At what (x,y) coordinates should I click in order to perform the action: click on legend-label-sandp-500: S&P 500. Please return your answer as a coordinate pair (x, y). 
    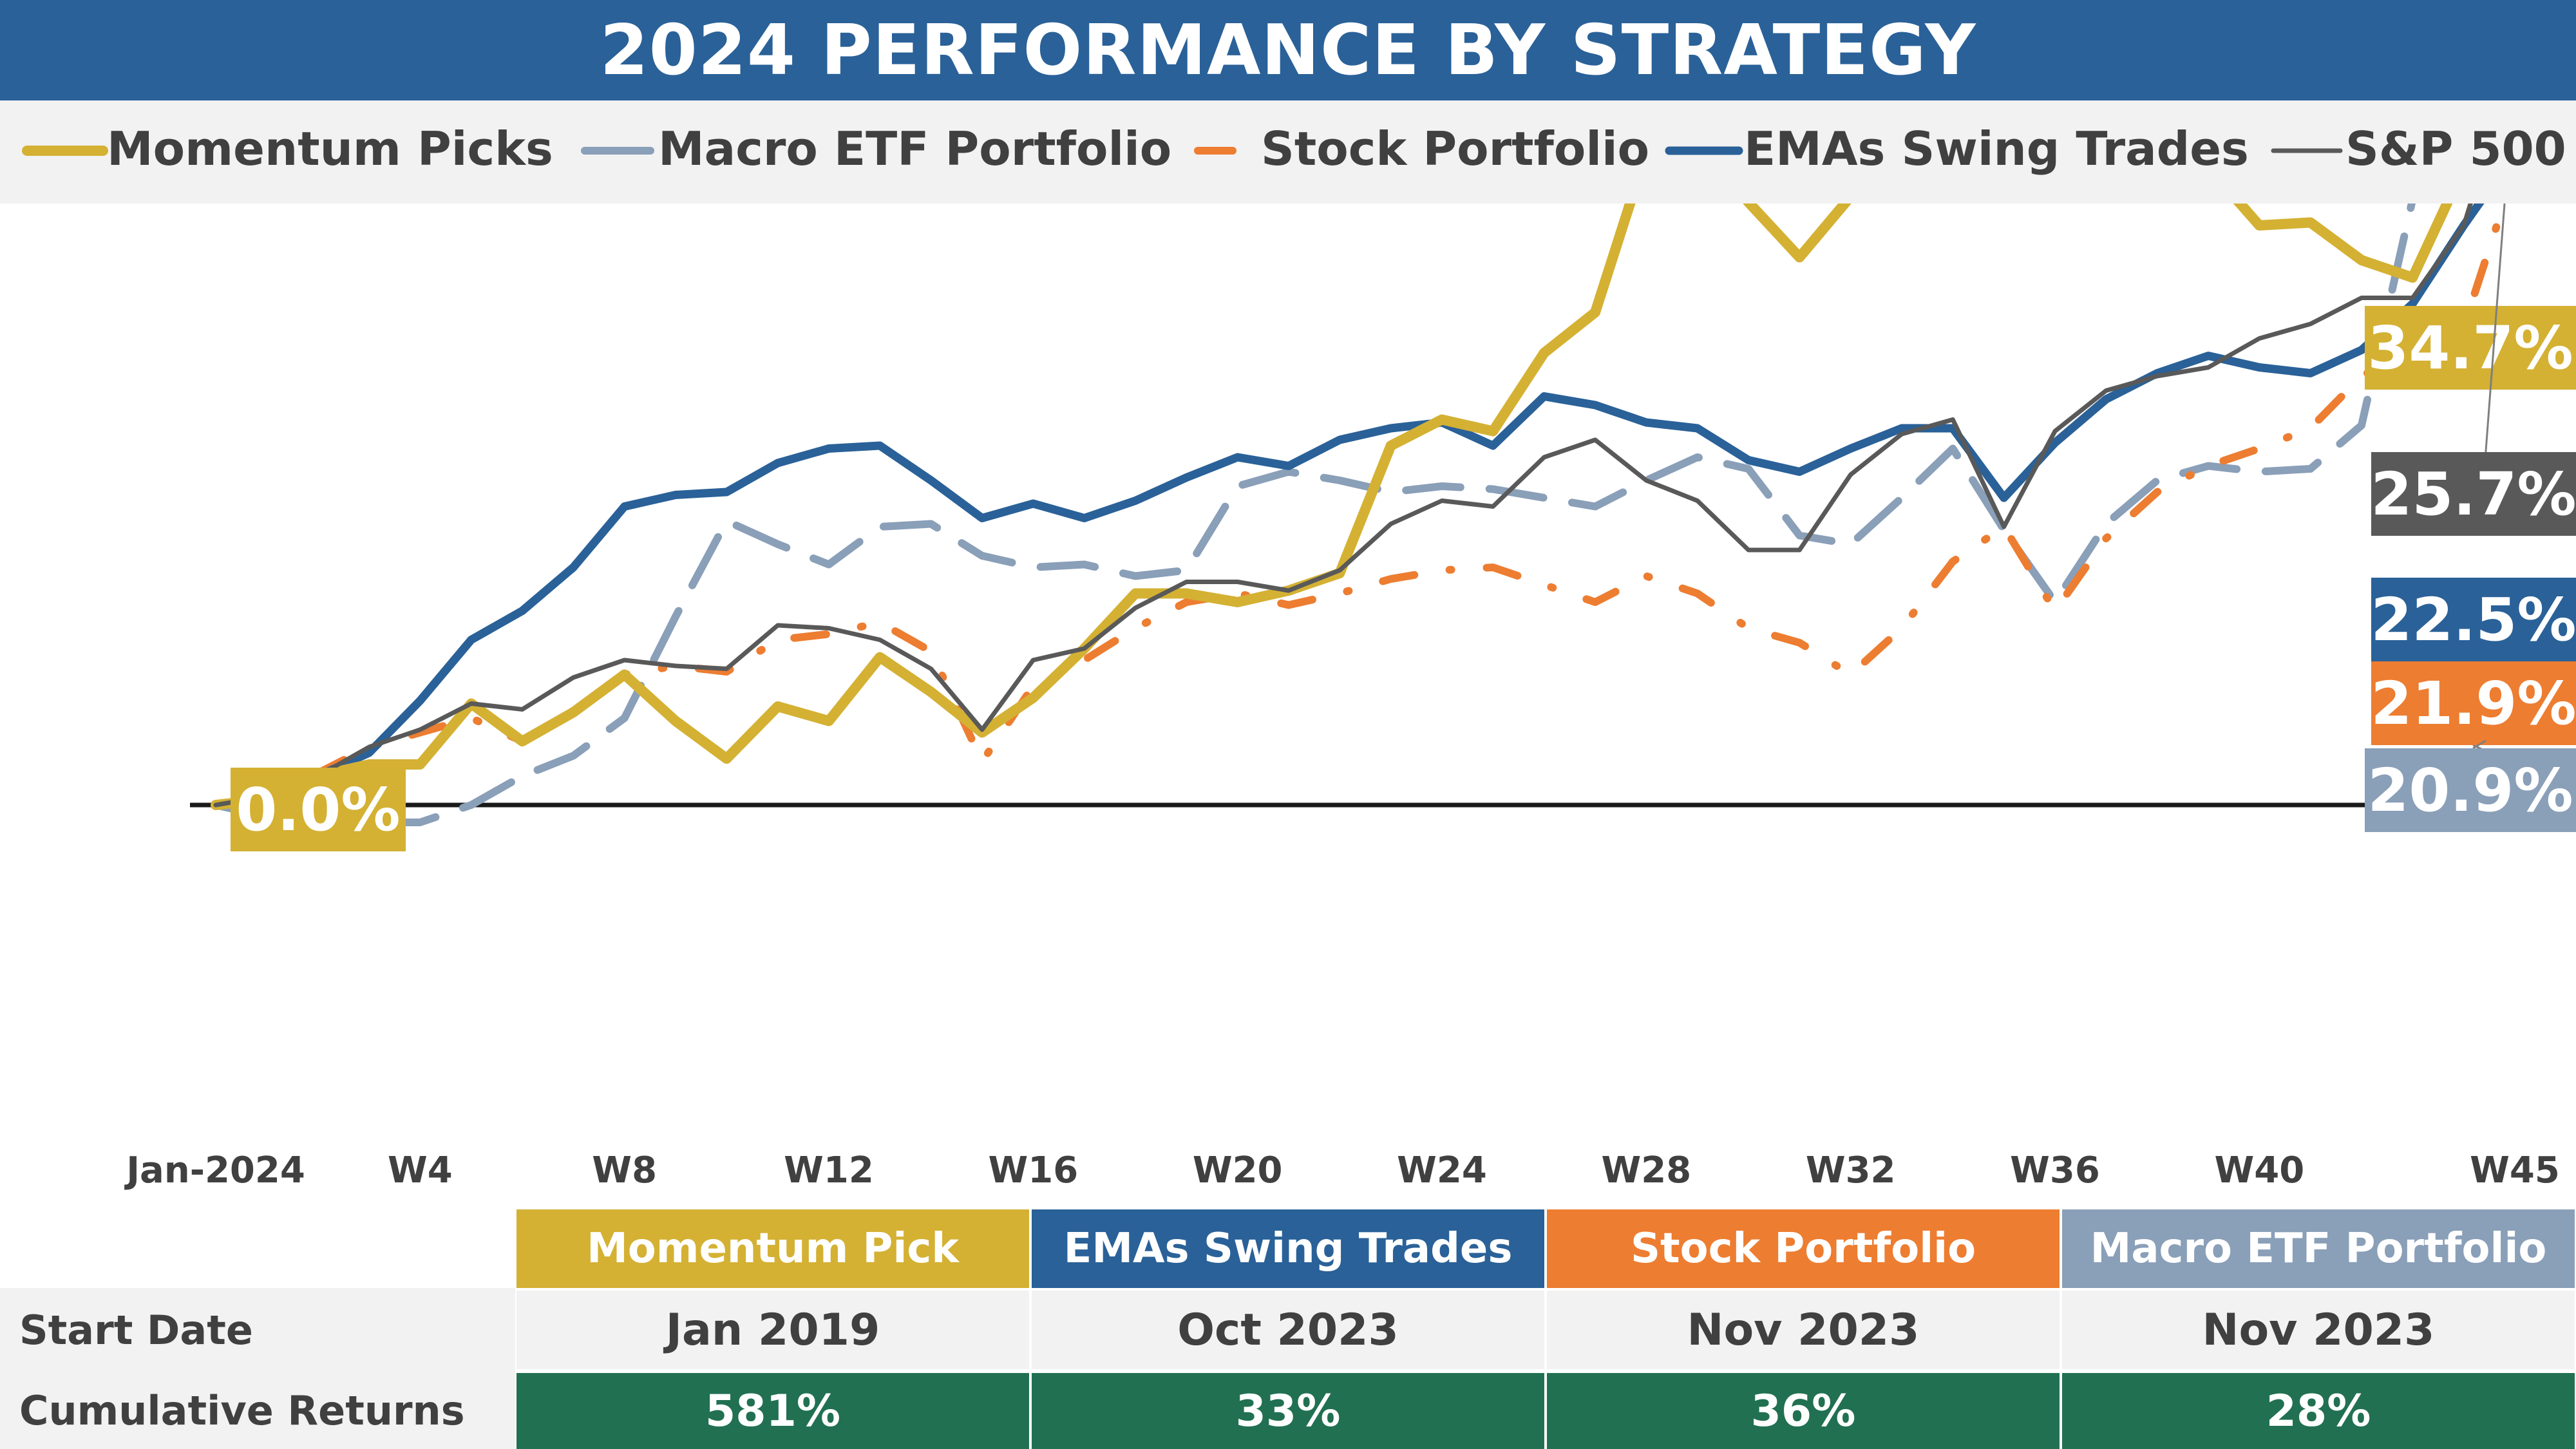
    Looking at the image, I should click on (2456, 149).